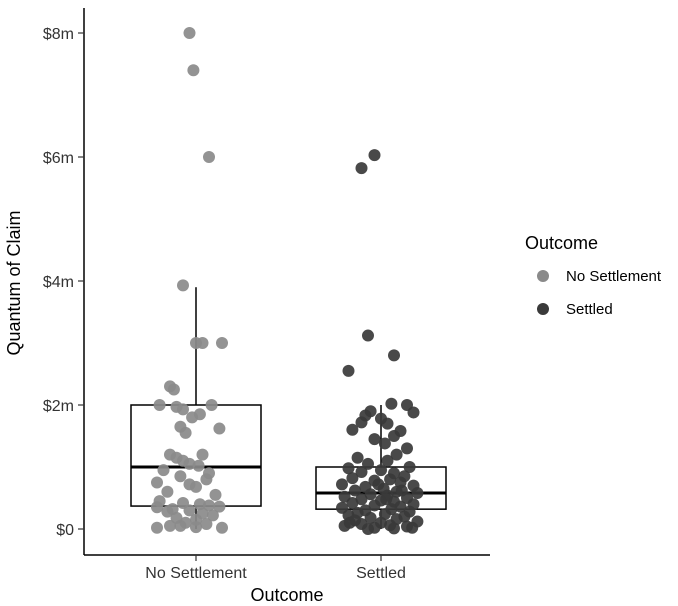  What do you see at coordinates (196, 573) in the screenshot?
I see `x-tick-label: No Settlement` at bounding box center [196, 573].